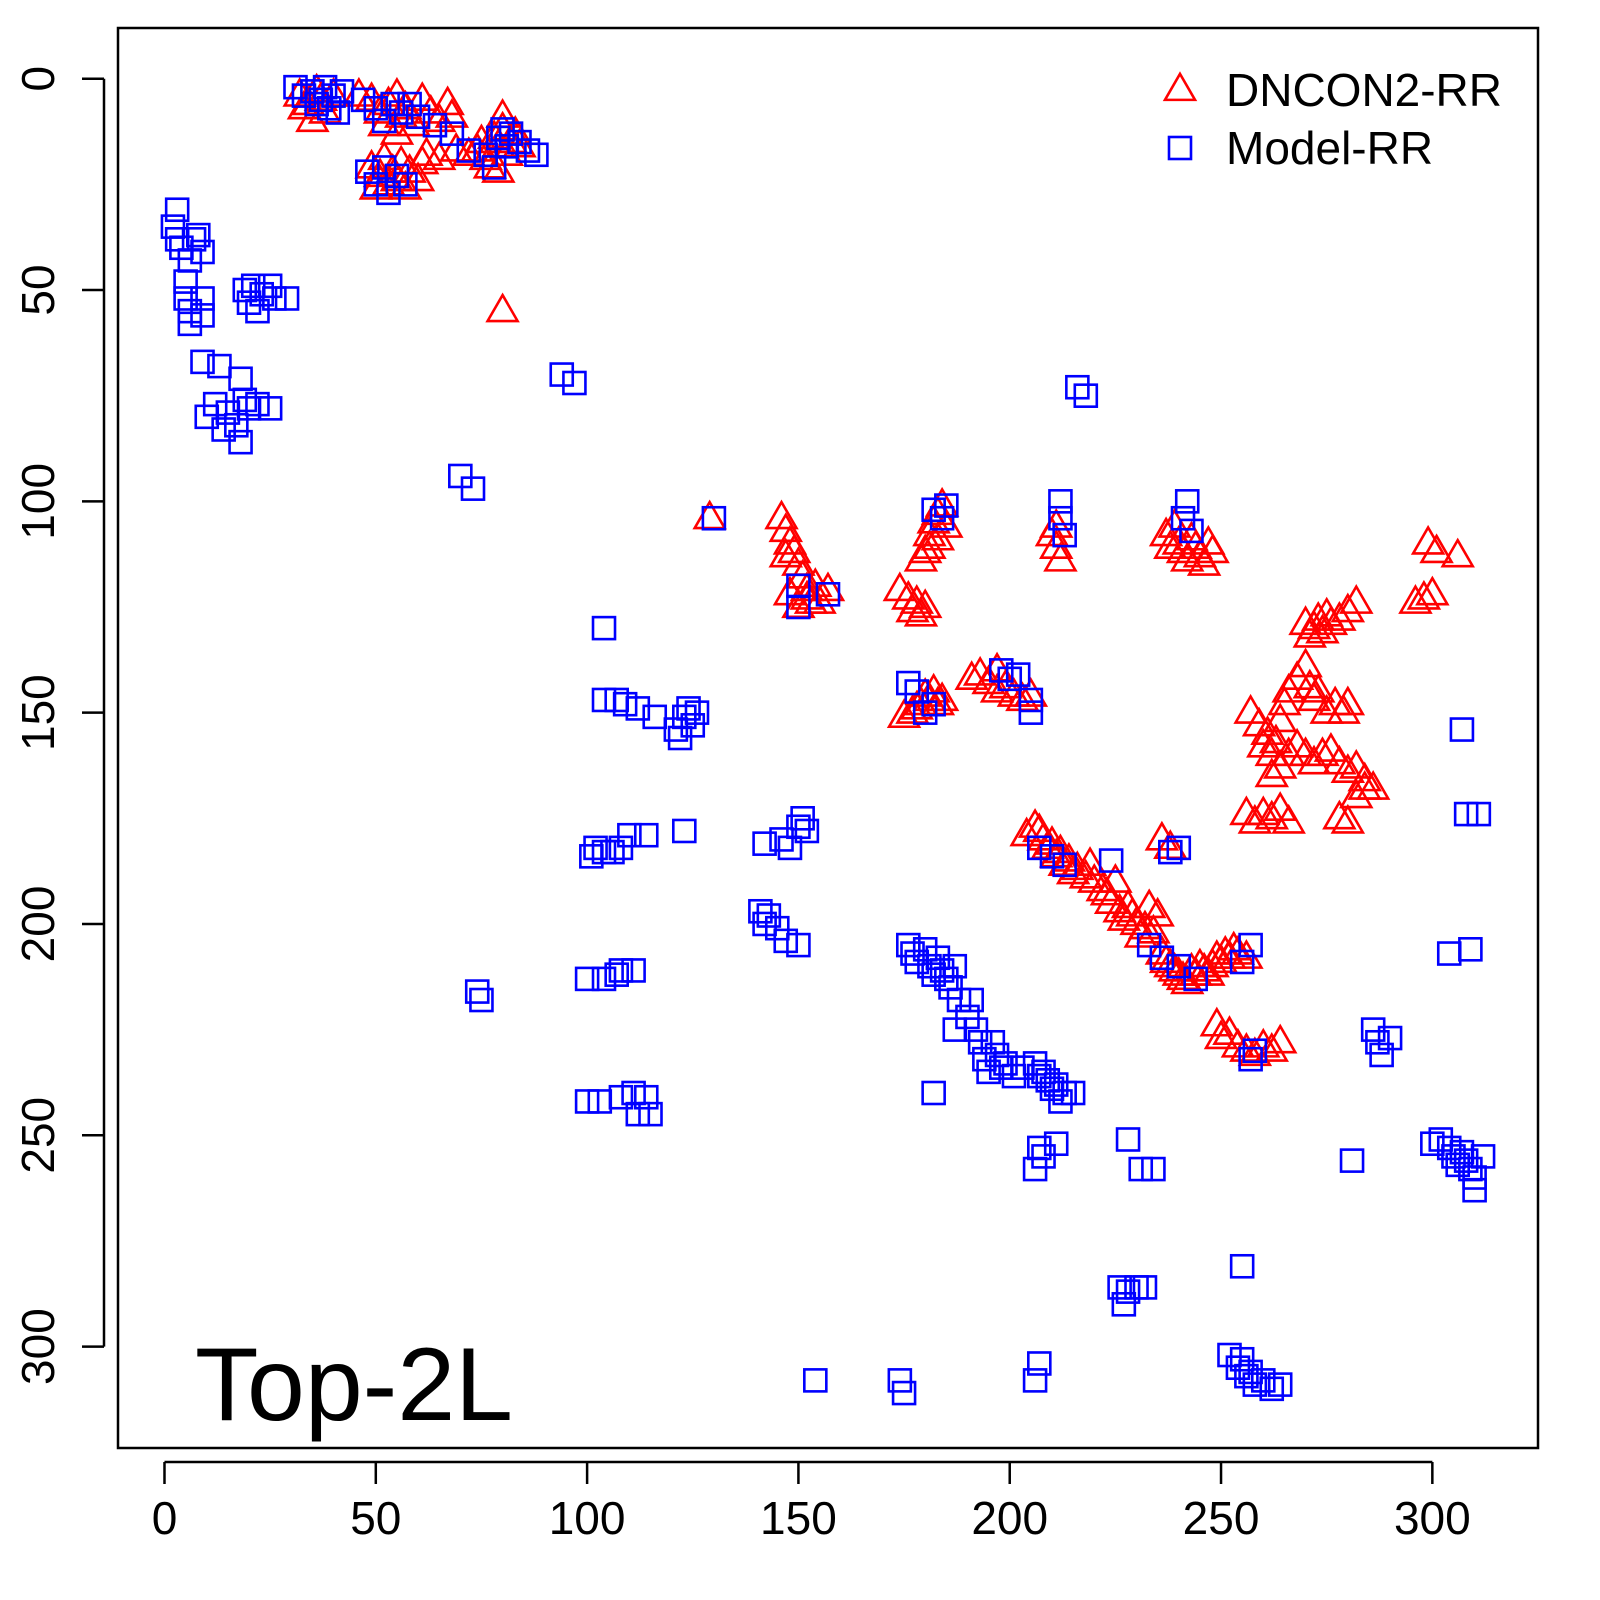  What do you see at coordinates (354, 1385) in the screenshot?
I see `panel-label: Top-2L` at bounding box center [354, 1385].